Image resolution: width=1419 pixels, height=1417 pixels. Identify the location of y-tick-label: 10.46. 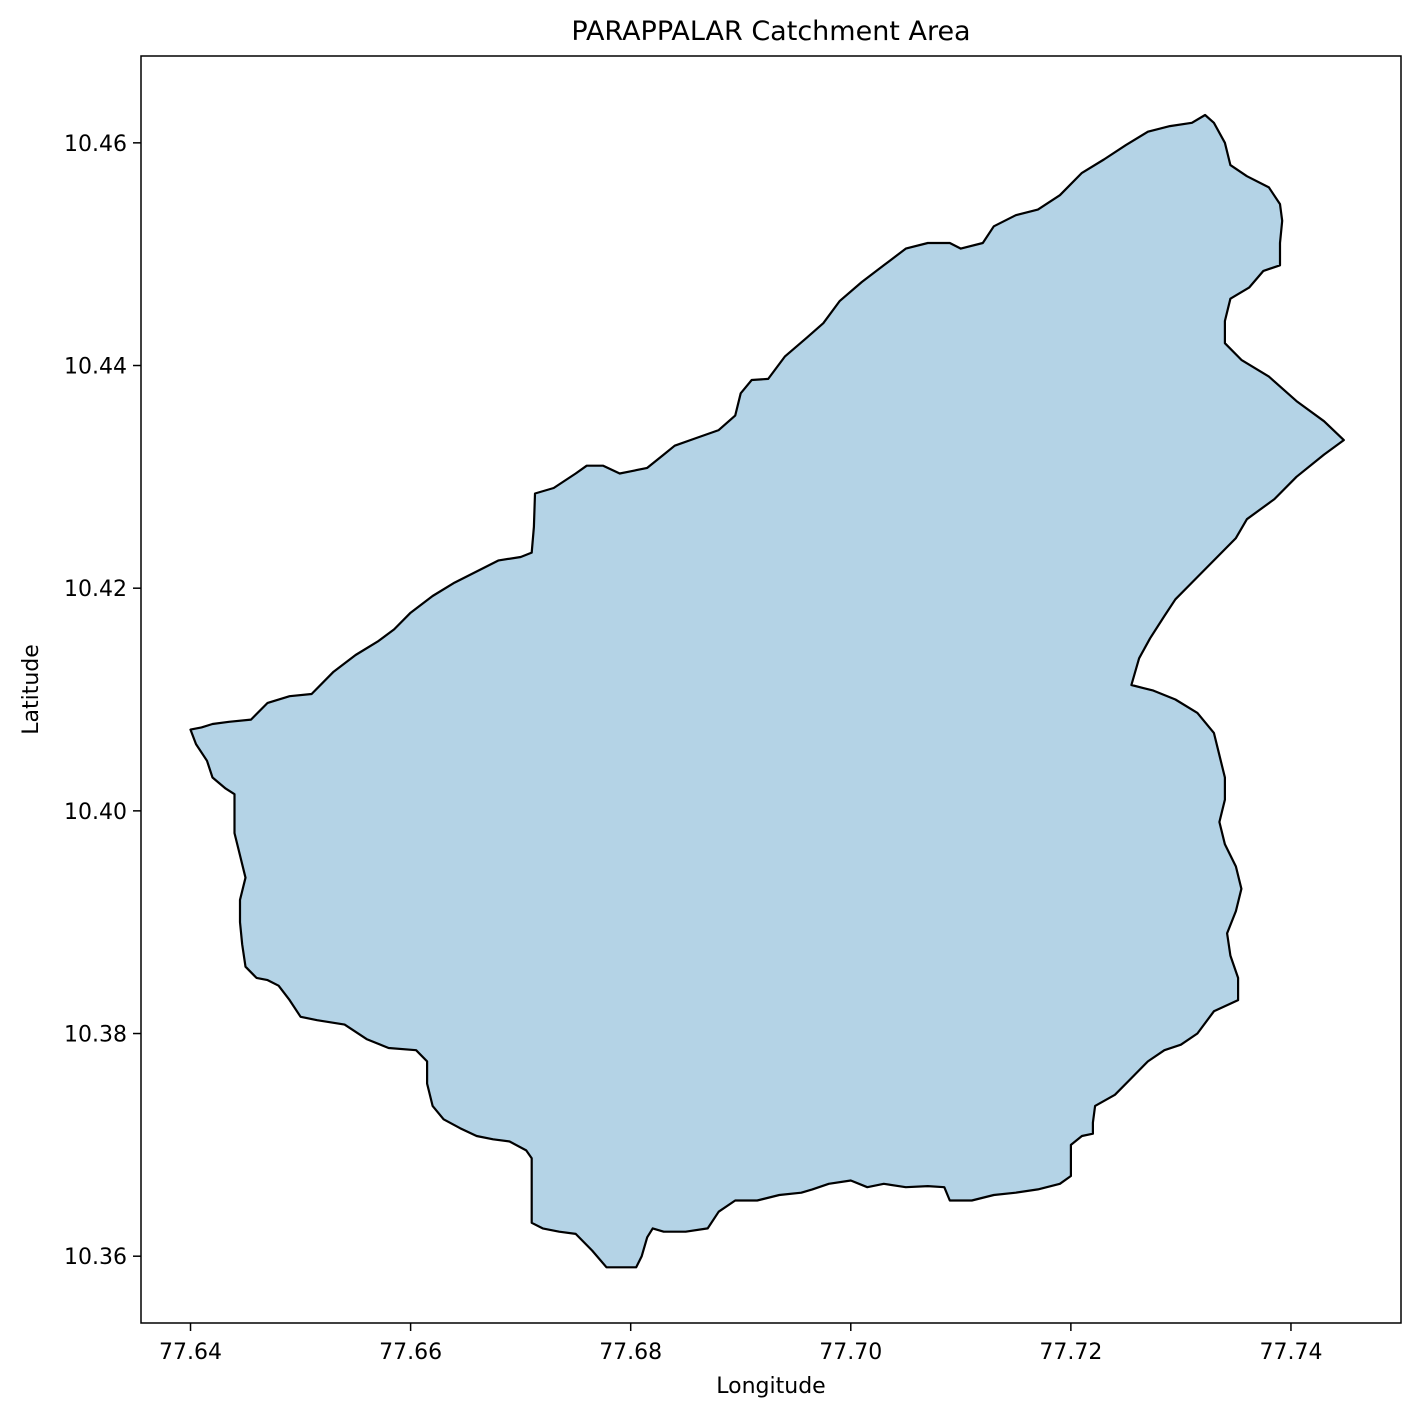
(95, 144).